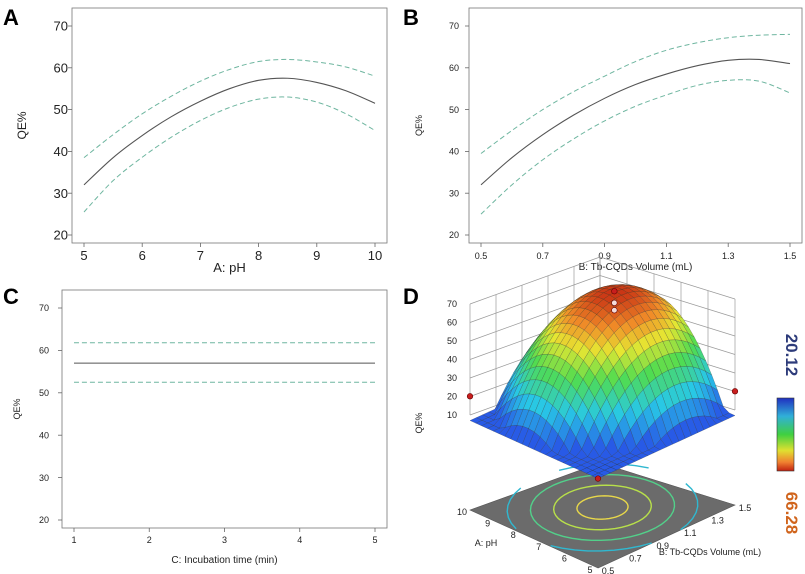 This screenshot has height=574, width=805. I want to click on y3d-tick-label: 0.7, so click(635, 558).